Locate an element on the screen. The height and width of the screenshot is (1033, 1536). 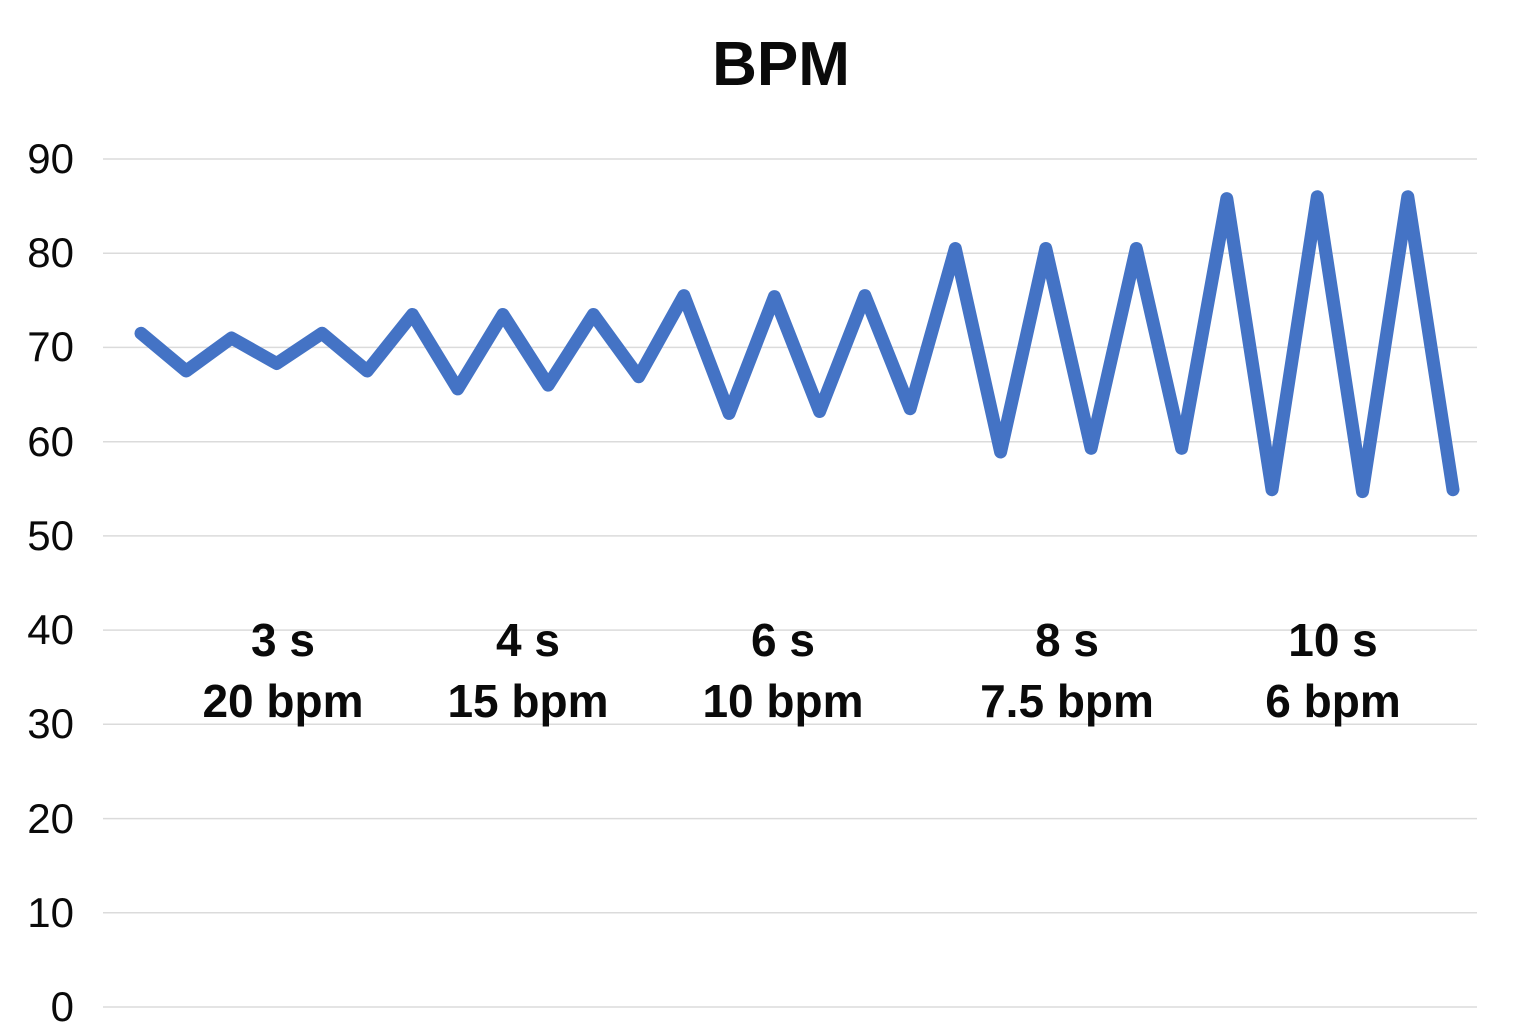
section-rate-label: 15 bpm is located at coordinates (528, 701).